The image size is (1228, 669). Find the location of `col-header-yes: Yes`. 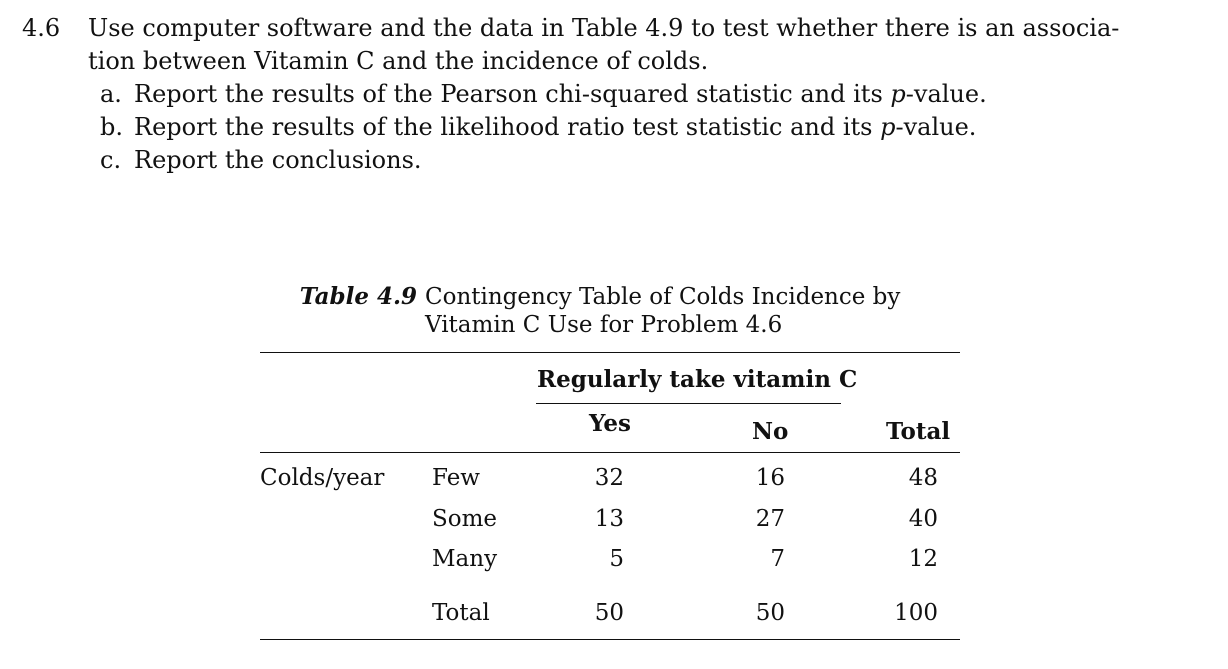

col-header-yes: Yes is located at coordinates (610, 423).